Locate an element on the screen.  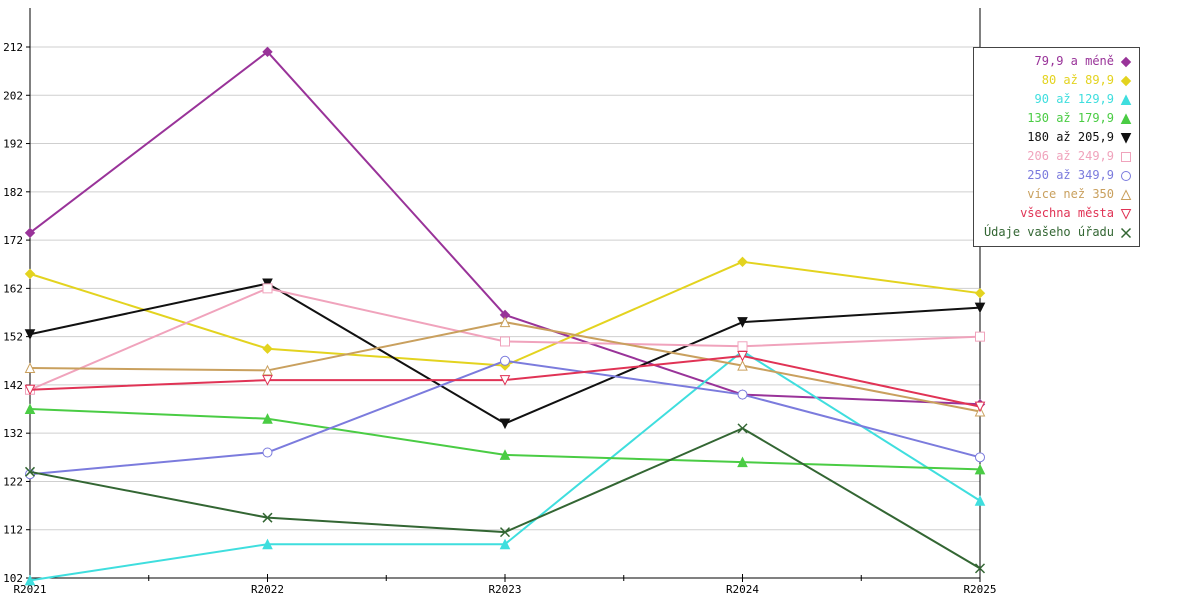
y-tick-label: 122 is located at coordinates (13, 481).